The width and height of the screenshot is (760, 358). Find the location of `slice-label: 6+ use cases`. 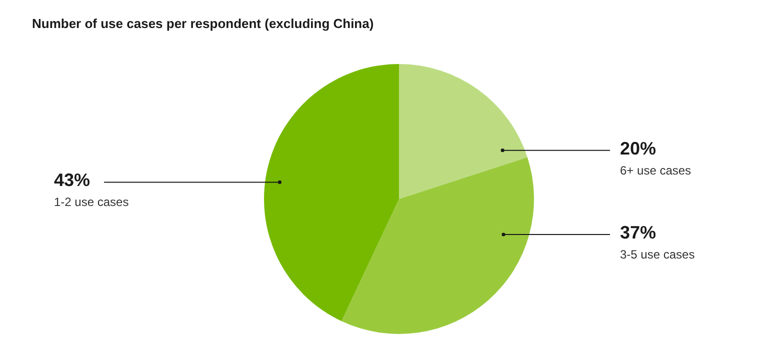

slice-label: 6+ use cases is located at coordinates (656, 170).